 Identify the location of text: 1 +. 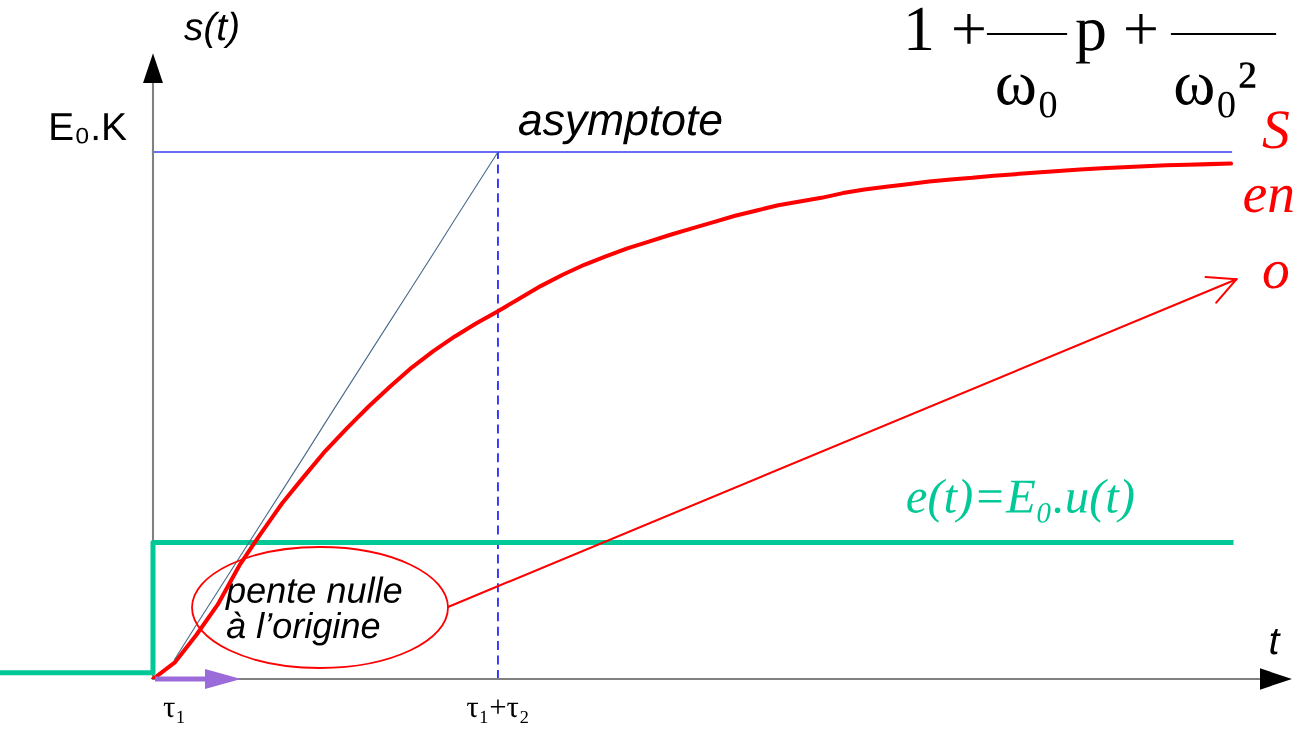
(946, 28).